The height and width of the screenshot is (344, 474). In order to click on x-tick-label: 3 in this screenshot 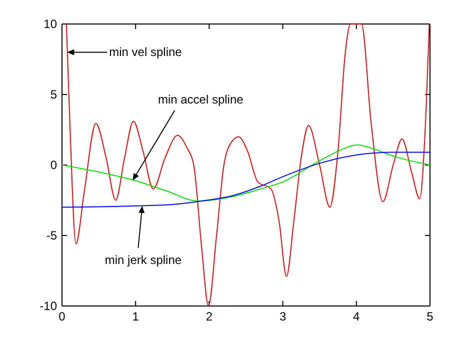, I will do `click(282, 317)`.